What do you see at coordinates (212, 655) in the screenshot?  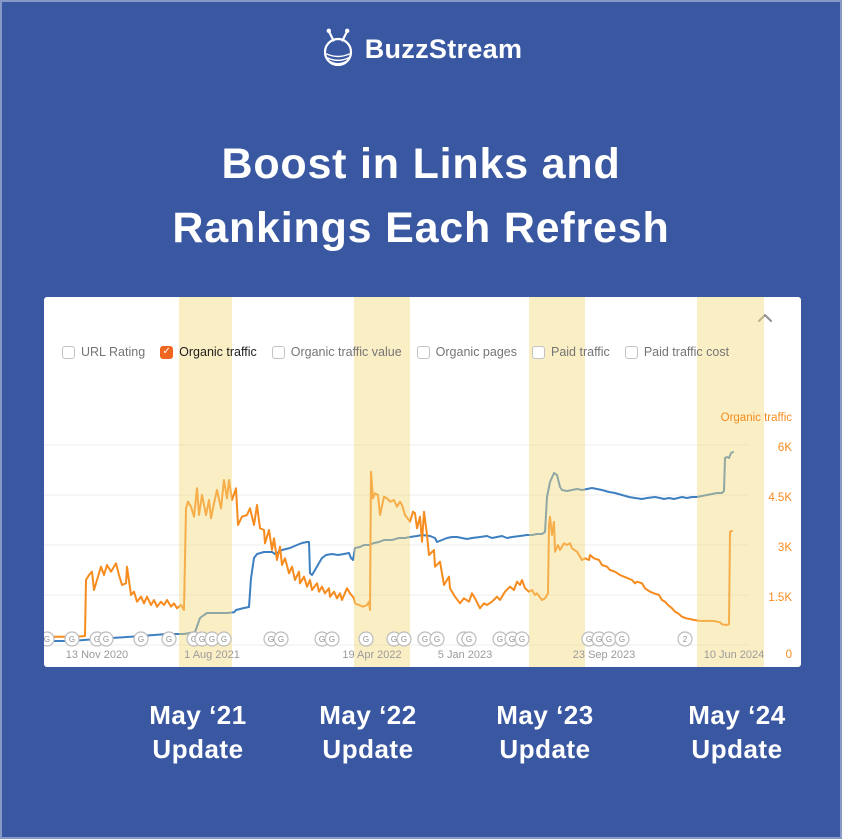 I see `x-axis-tick-label: 1 Aug 2021` at bounding box center [212, 655].